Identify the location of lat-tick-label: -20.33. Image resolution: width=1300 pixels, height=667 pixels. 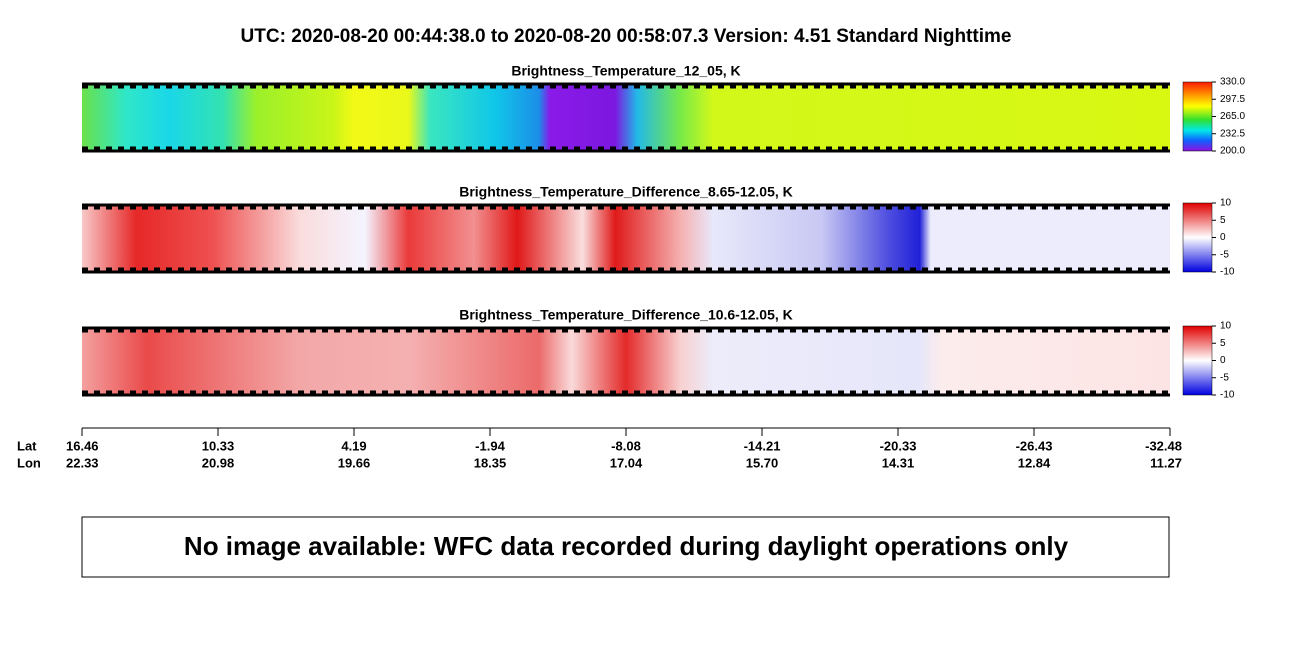
(898, 445).